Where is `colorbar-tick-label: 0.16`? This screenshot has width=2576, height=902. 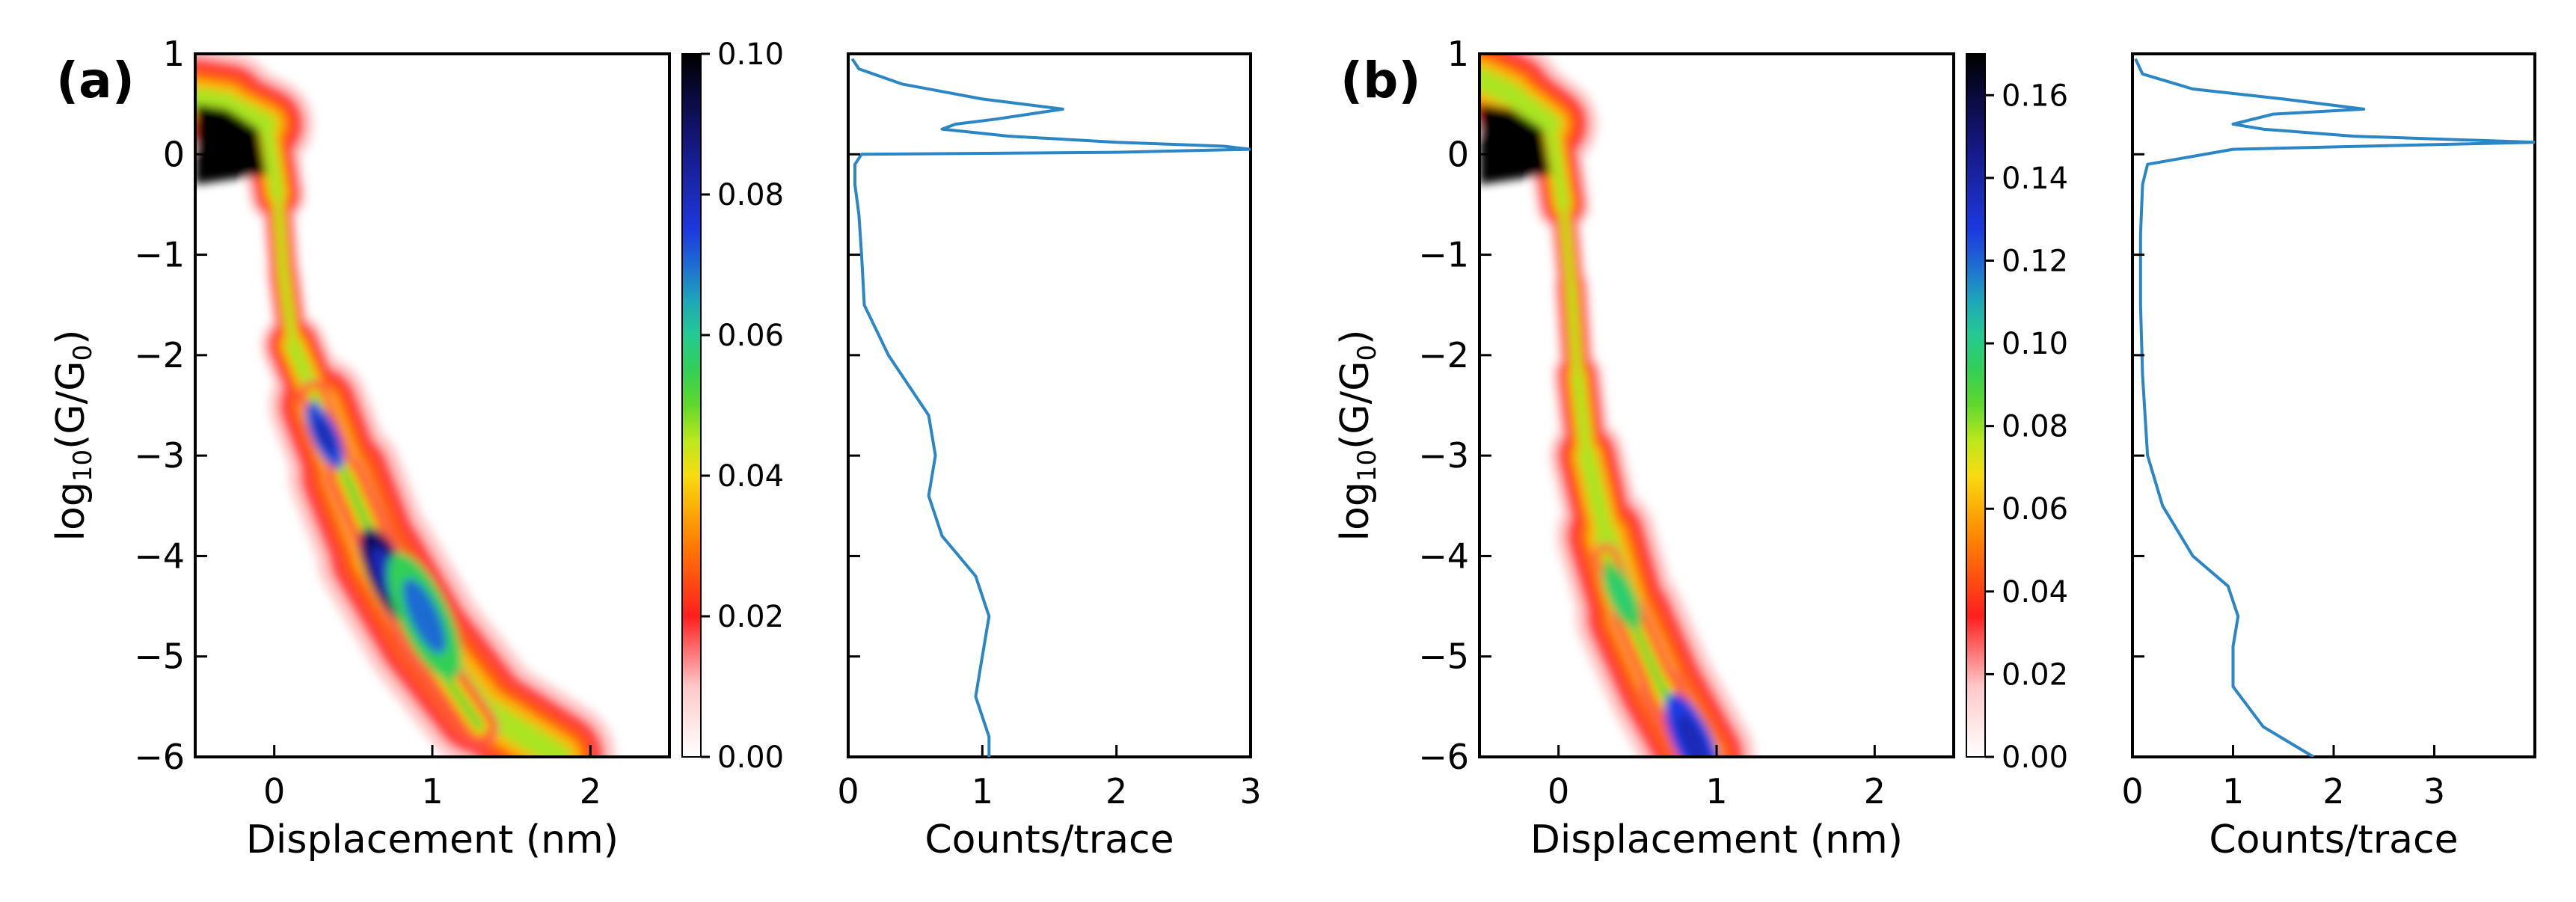
colorbar-tick-label: 0.16 is located at coordinates (2035, 96).